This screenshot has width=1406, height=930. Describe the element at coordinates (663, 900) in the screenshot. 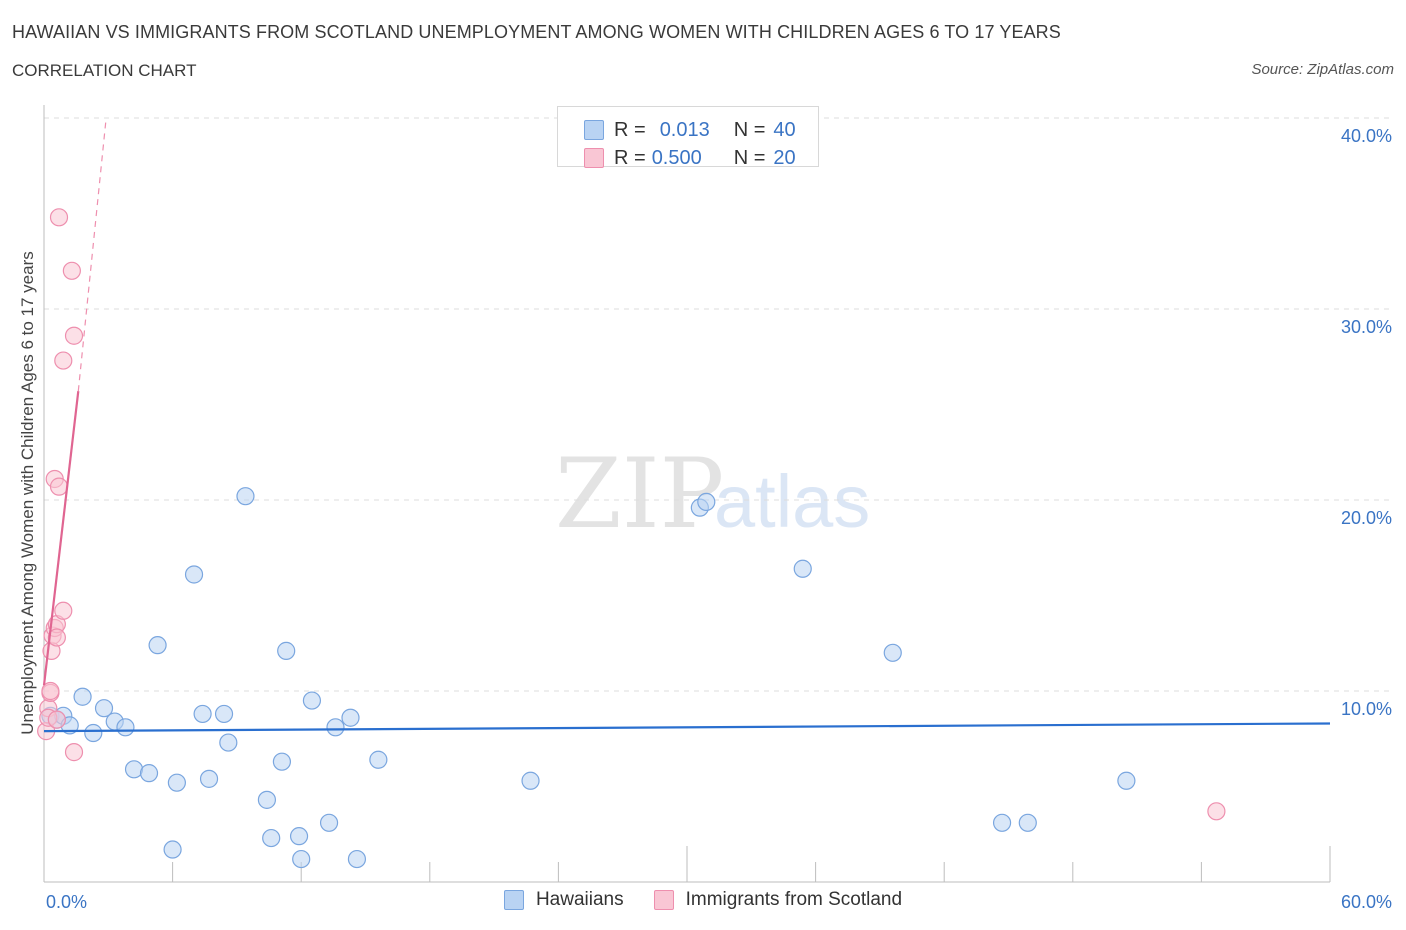

I see `scotland-legend-swatch` at that location.